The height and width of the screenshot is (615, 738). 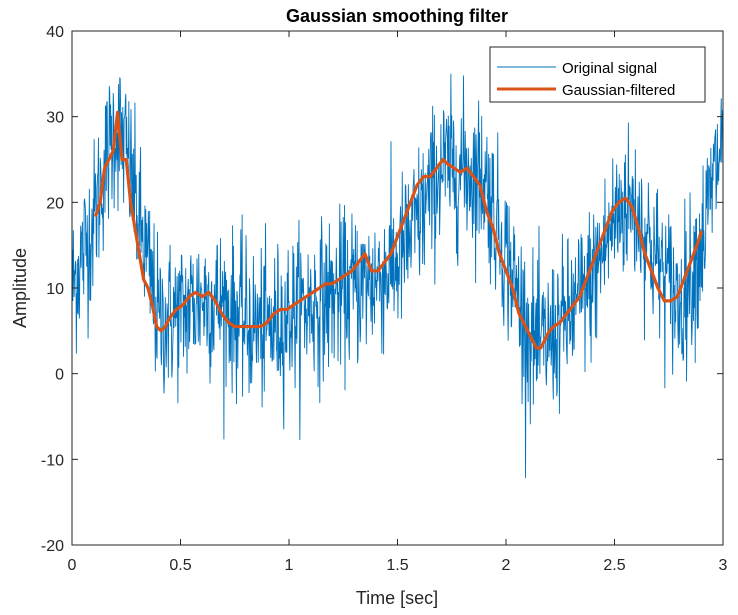 What do you see at coordinates (55, 203) in the screenshot?
I see `y-tick-label: 20` at bounding box center [55, 203].